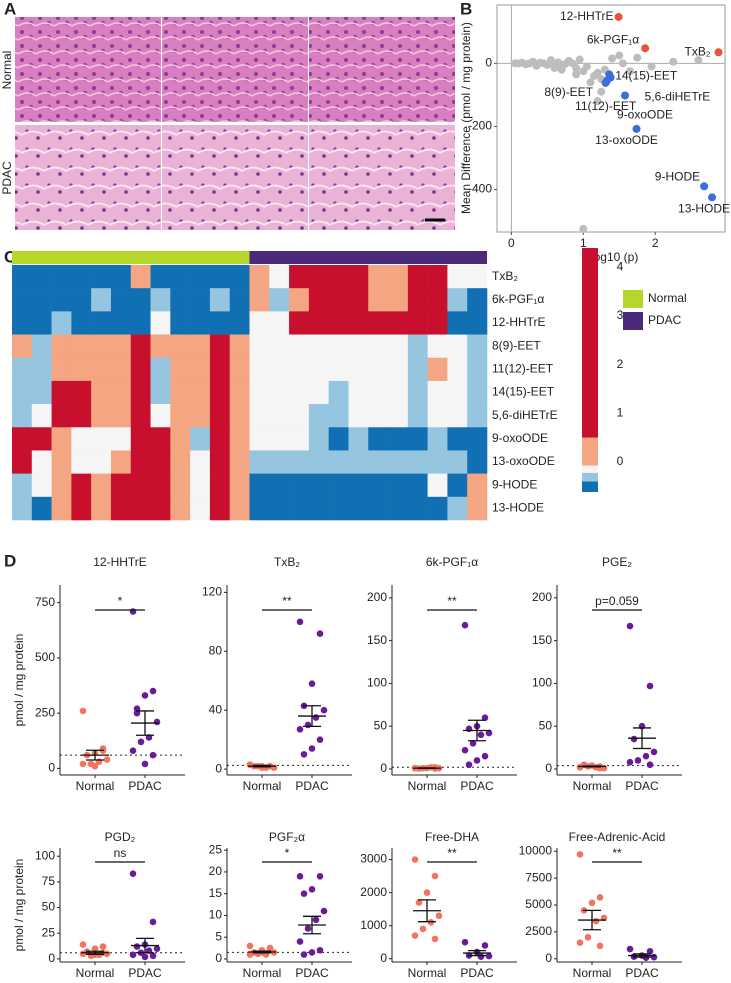 This screenshot has width=731, height=983. What do you see at coordinates (520, 438) in the screenshot?
I see `row-label: 9-oxoODE` at bounding box center [520, 438].